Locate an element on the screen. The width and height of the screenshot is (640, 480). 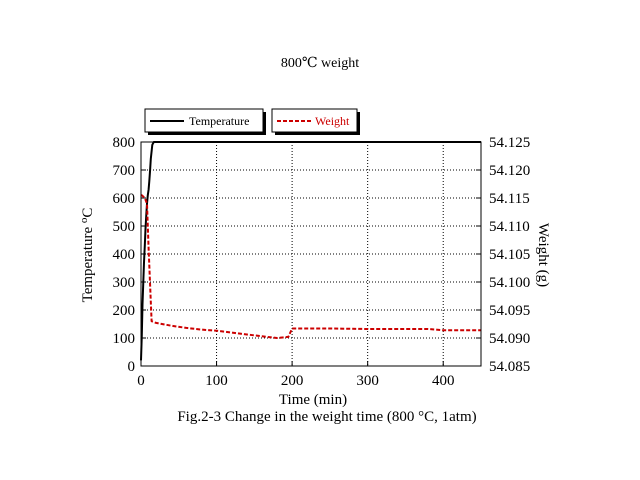
y-left-tick-label: 200 is located at coordinates (124, 311).